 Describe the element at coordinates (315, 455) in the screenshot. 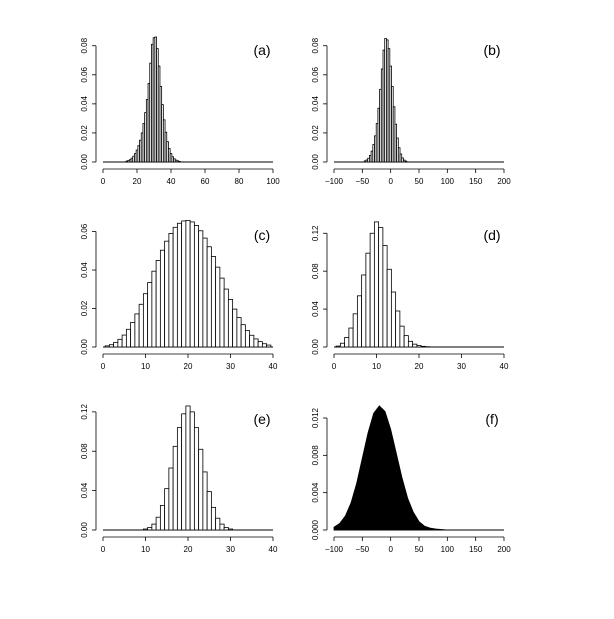

I see `y-tick-label: 0.008` at that location.